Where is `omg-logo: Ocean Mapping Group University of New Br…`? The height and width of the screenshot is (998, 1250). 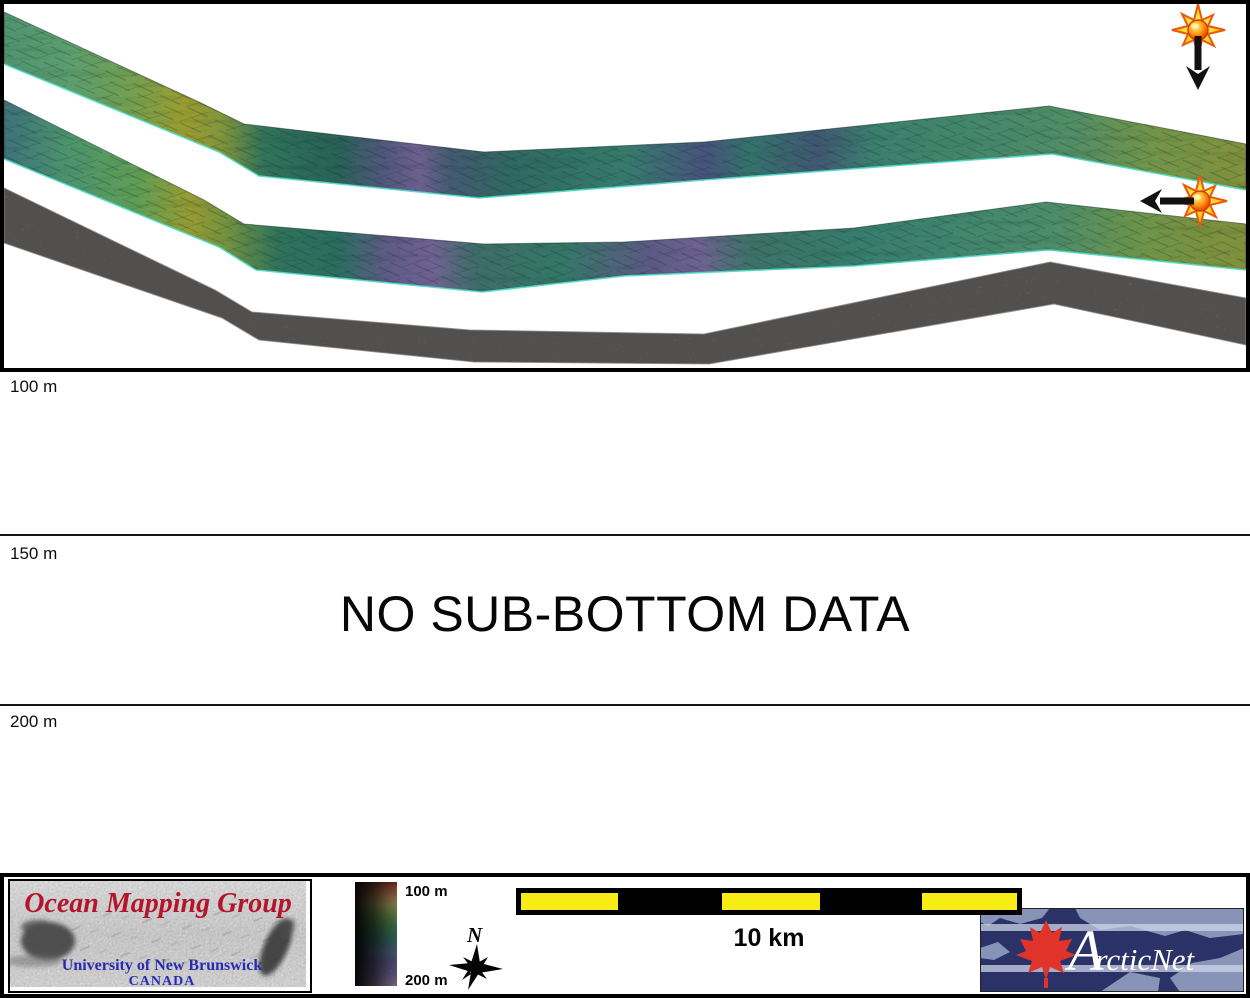 omg-logo: Ocean Mapping Group University of New Br… is located at coordinates (159, 936).